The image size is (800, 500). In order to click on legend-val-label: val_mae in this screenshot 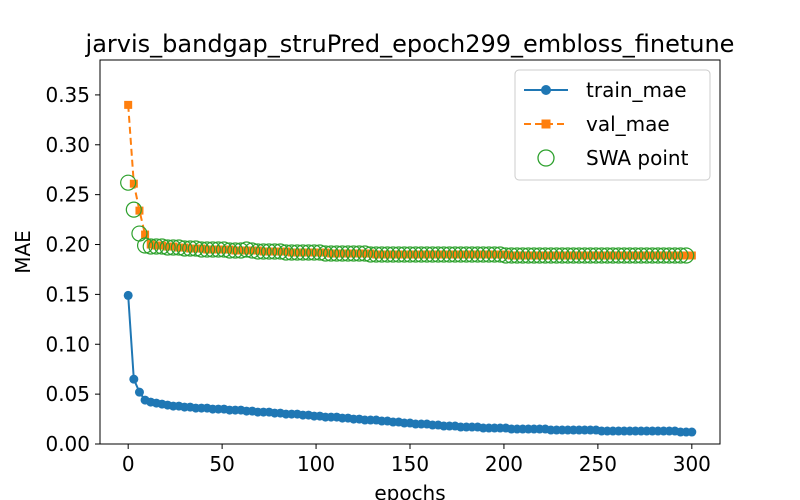, I will do `click(628, 124)`.